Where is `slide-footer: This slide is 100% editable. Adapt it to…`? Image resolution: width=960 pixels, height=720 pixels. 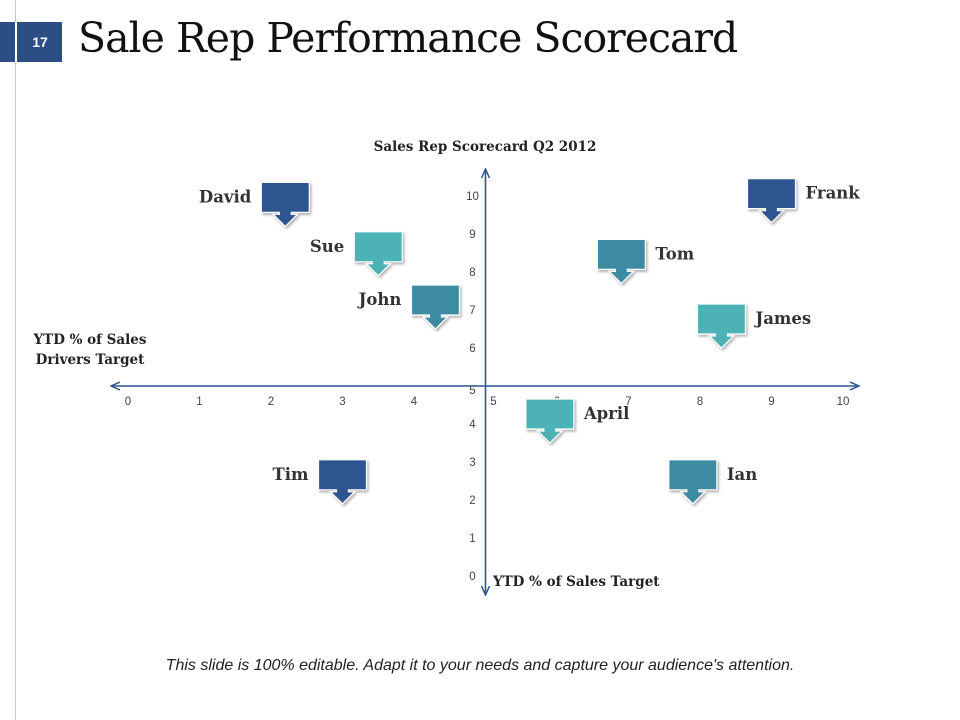
slide-footer: This slide is 100% editable. Adapt it to… is located at coordinates (480, 665).